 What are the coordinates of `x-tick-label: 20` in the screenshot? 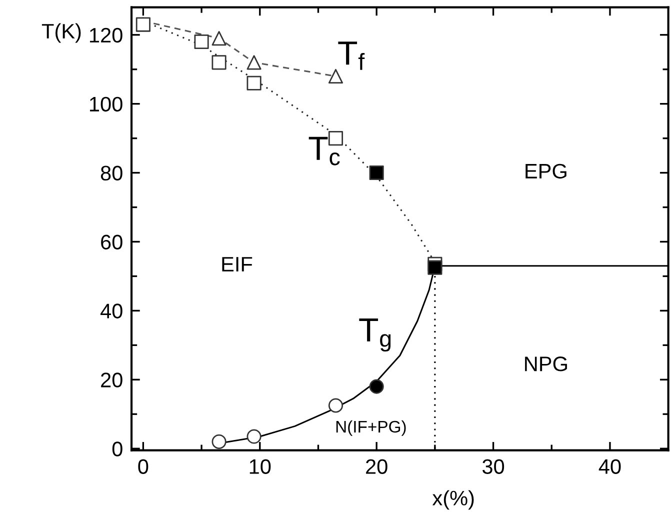 It's located at (377, 466).